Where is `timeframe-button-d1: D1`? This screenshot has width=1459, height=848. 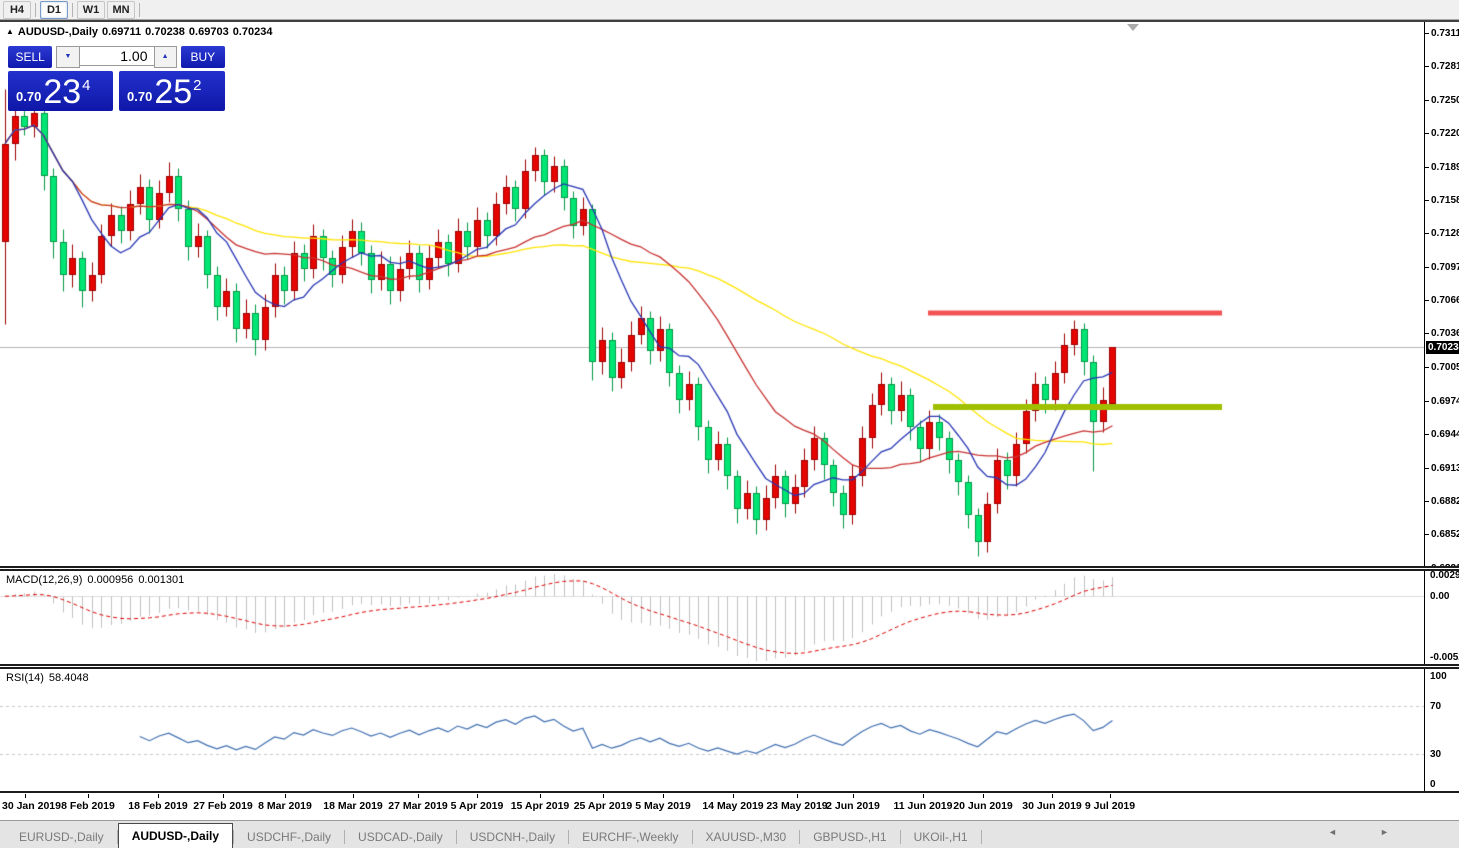 timeframe-button-d1: D1 is located at coordinates (54, 9).